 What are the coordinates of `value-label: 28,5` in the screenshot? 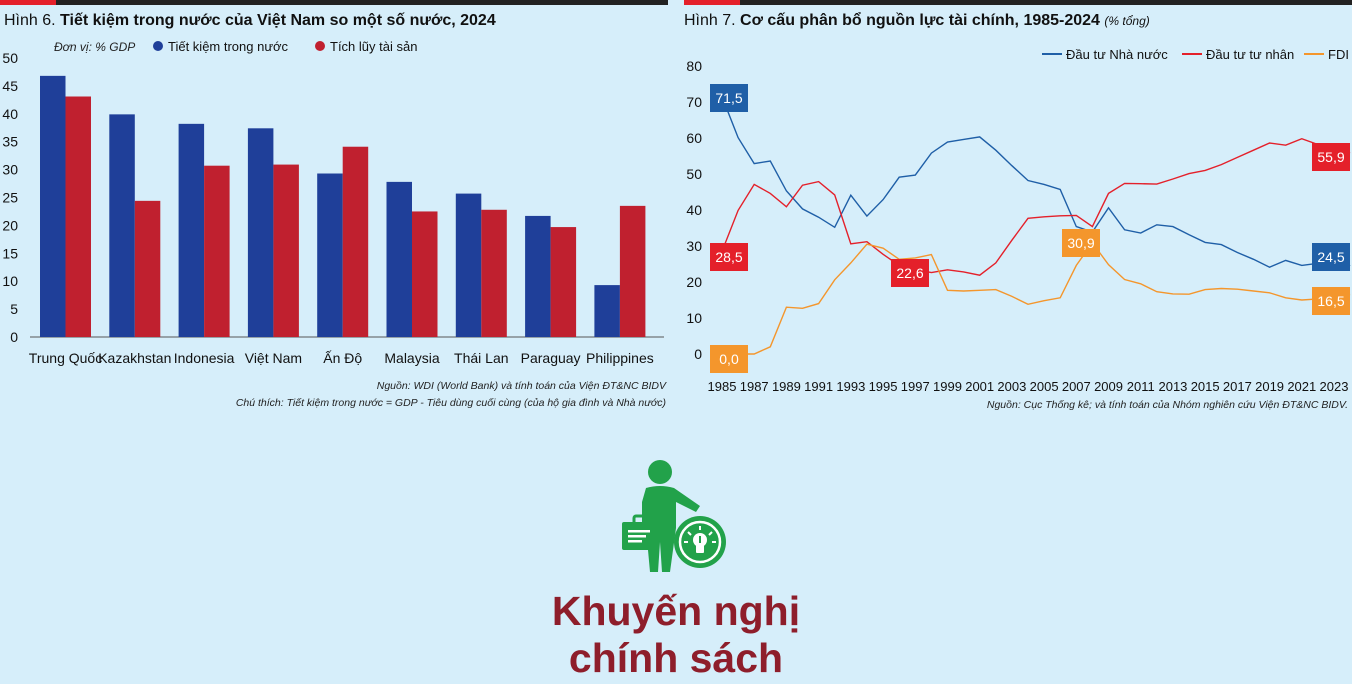 It's located at (728, 257).